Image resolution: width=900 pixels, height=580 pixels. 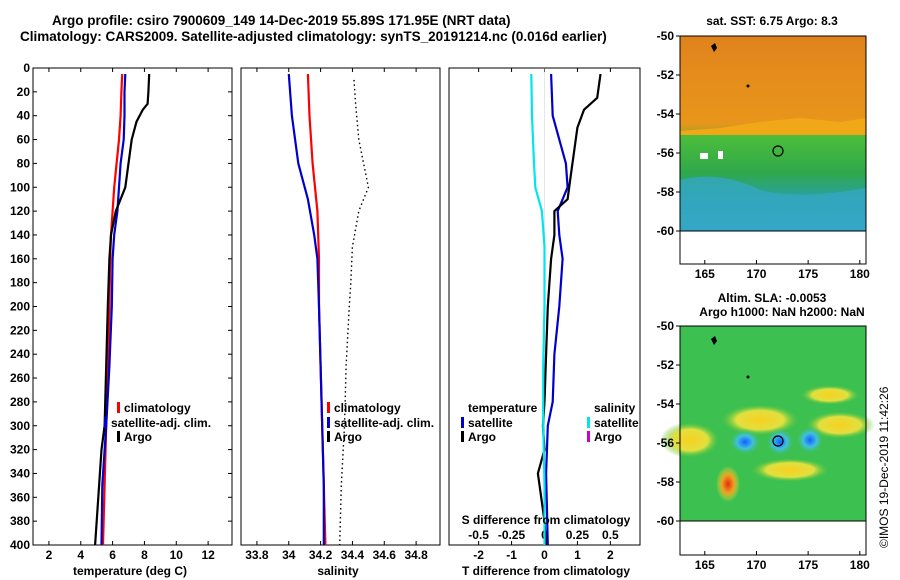 What do you see at coordinates (666, 404) in the screenshot?
I see `lat-tick-label: -54` at bounding box center [666, 404].